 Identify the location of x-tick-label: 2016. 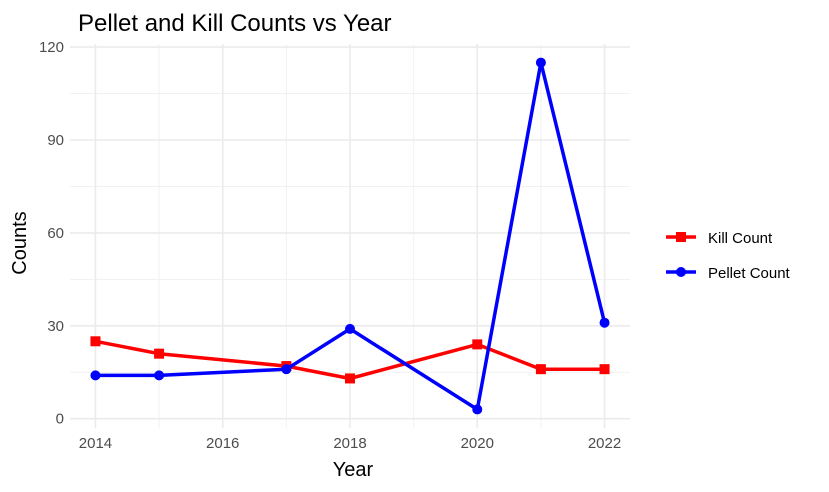
(222, 443).